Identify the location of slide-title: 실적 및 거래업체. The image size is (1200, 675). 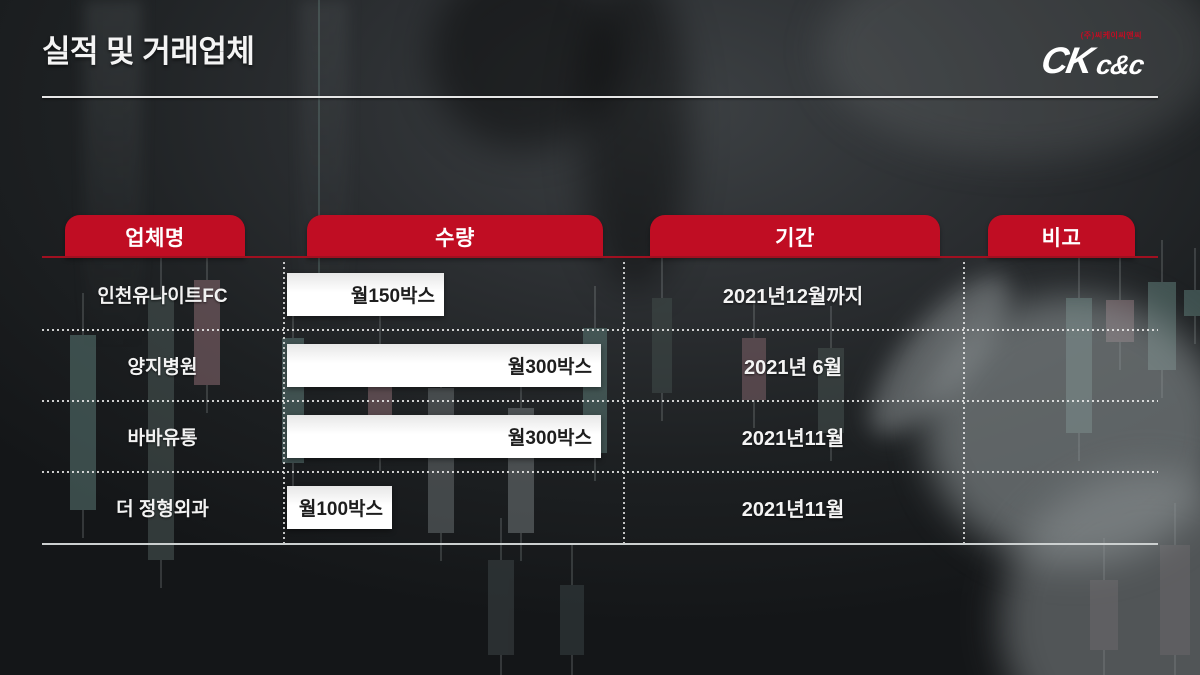
(148, 51).